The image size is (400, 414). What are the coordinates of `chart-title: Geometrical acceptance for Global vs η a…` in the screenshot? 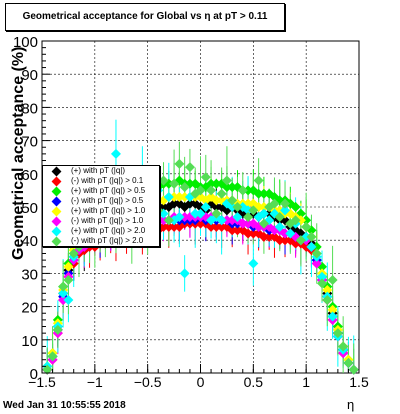 It's located at (145, 17).